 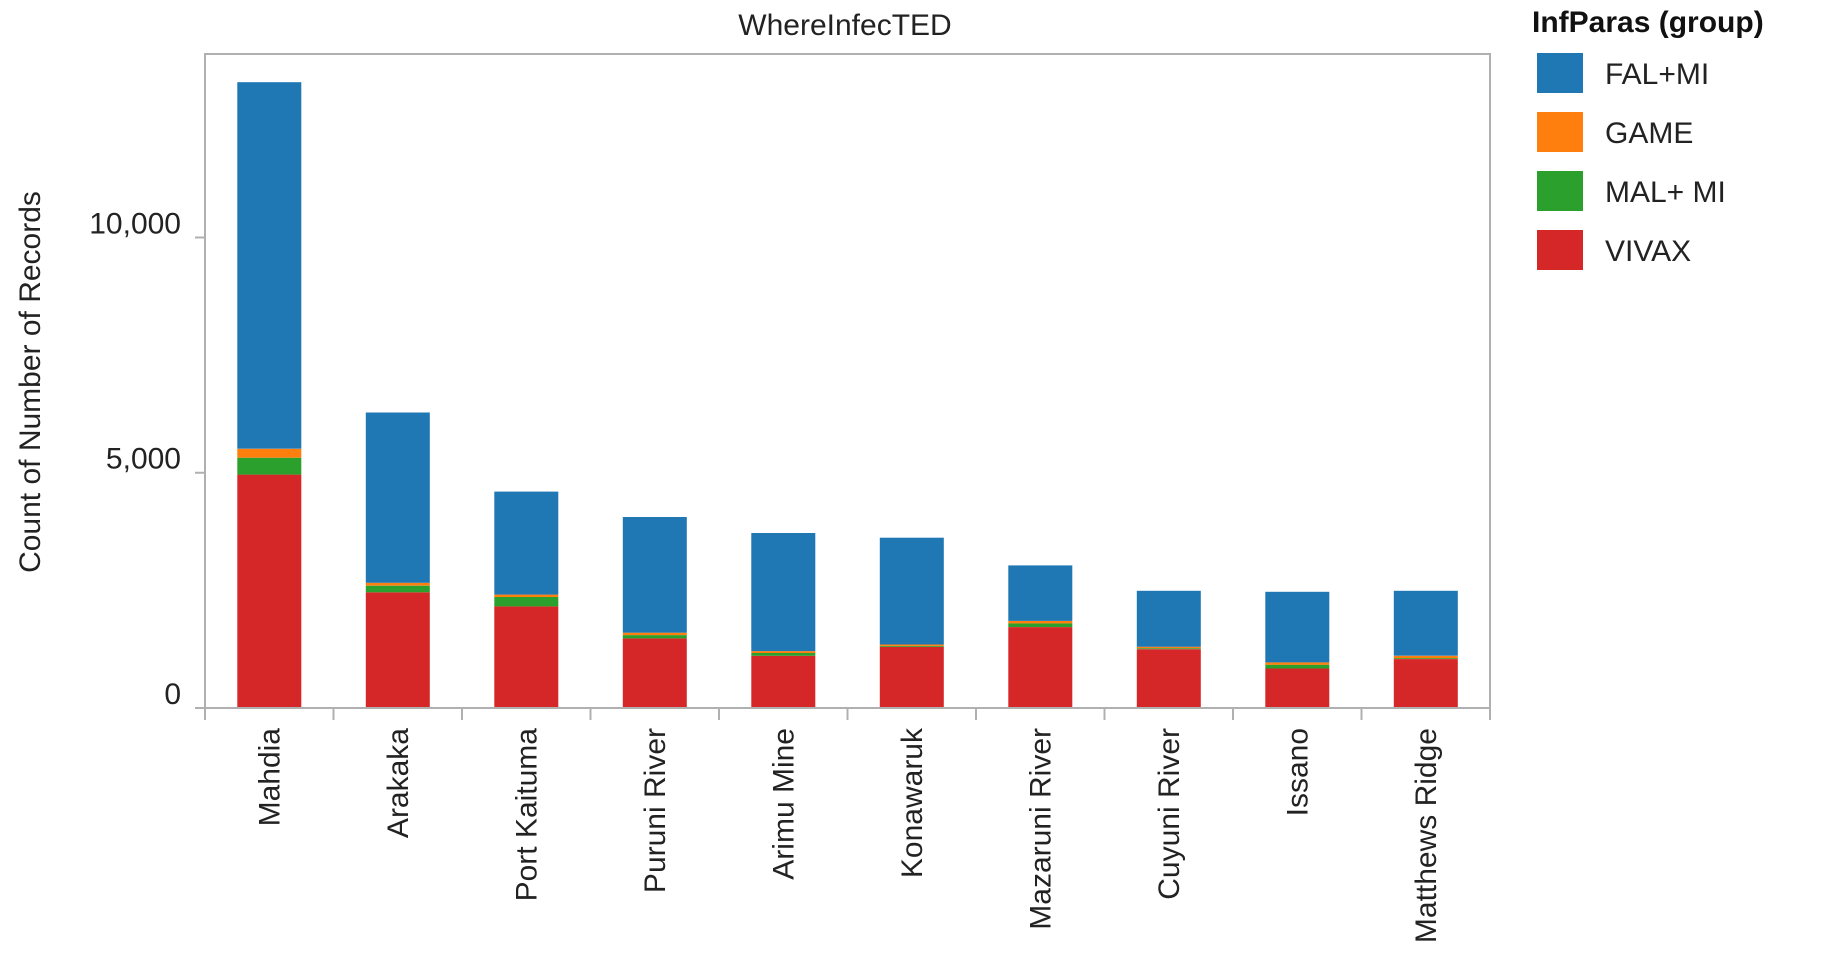 I want to click on chart-title: WhereInfecTED, so click(x=844, y=25).